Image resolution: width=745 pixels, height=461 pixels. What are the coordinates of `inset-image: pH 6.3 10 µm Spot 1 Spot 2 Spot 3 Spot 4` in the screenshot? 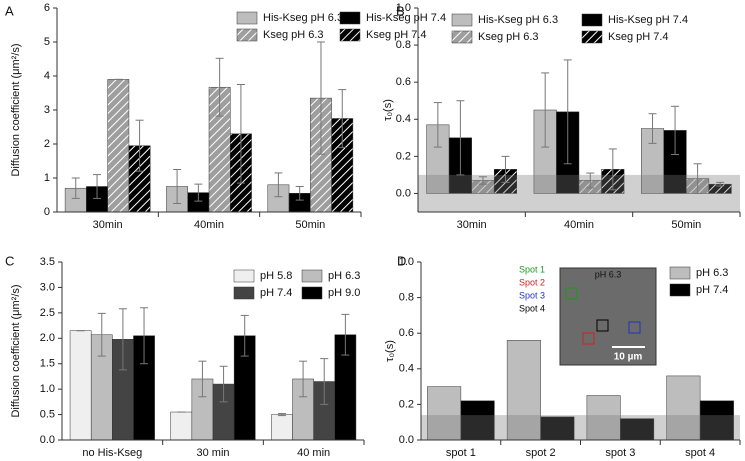 It's located at (588, 315).